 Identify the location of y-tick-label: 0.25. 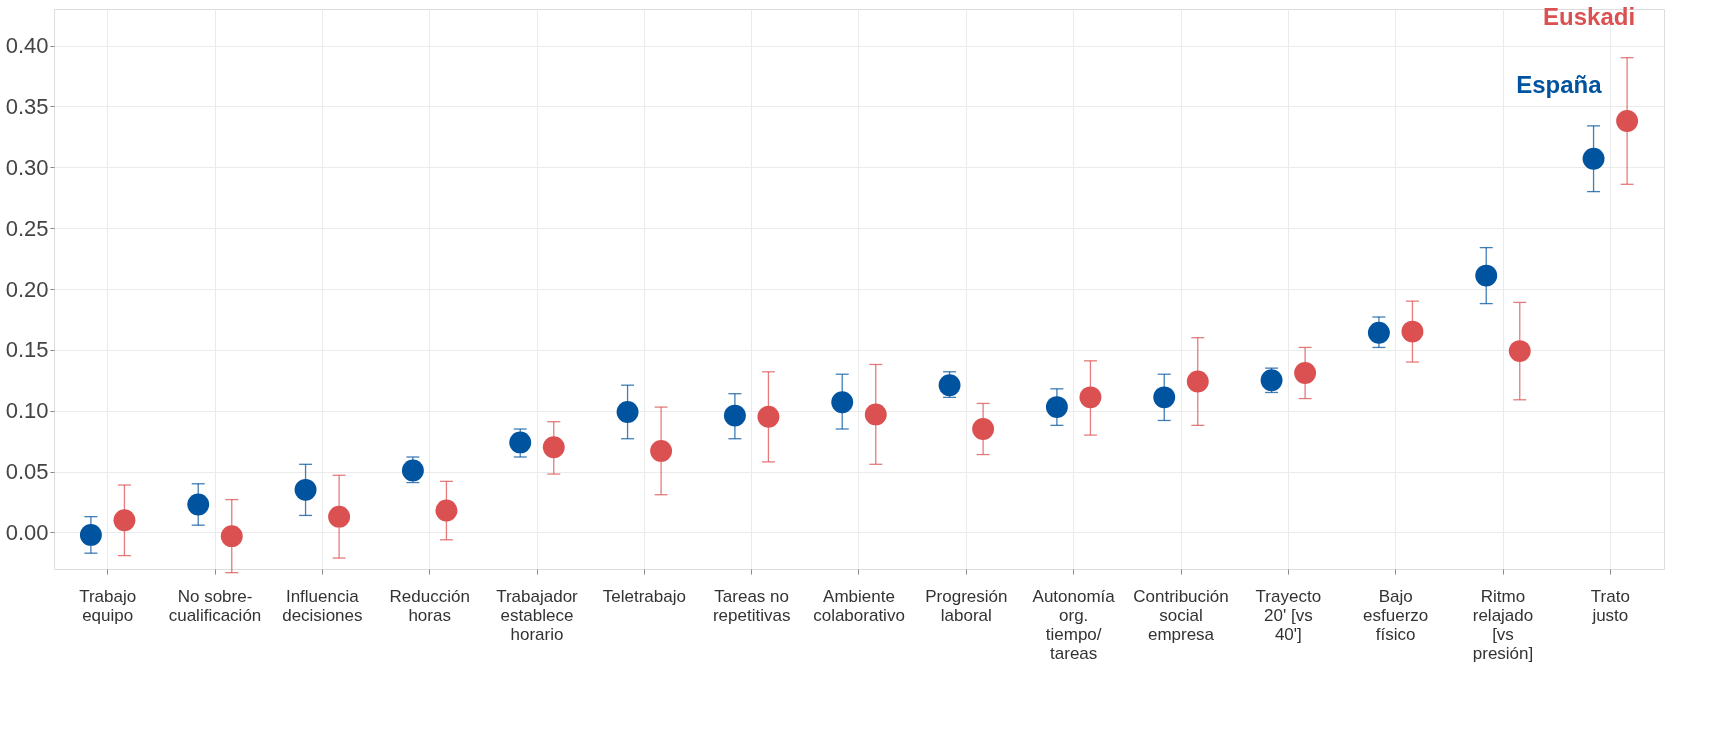
(27, 228).